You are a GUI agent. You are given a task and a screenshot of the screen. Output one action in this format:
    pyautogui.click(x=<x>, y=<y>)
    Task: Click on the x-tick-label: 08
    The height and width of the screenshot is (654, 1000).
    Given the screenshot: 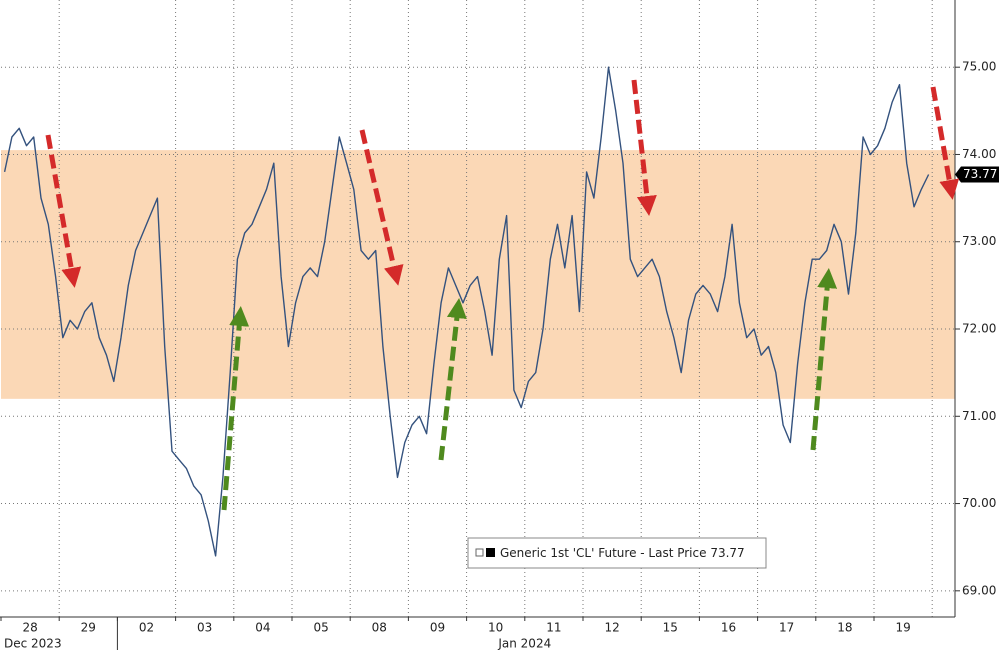 What is the action you would take?
    pyautogui.click(x=379, y=628)
    